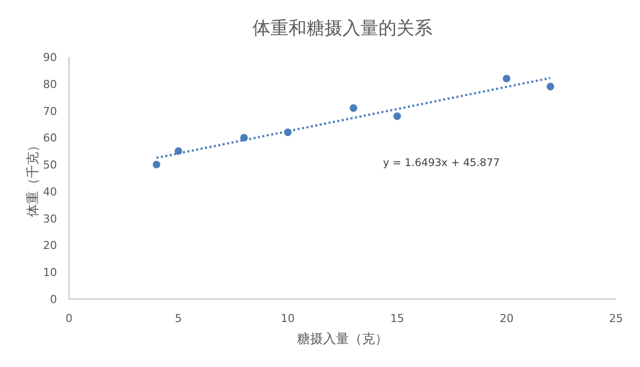 The width and height of the screenshot is (640, 367). I want to click on y-tick-label: 70, so click(50, 111).